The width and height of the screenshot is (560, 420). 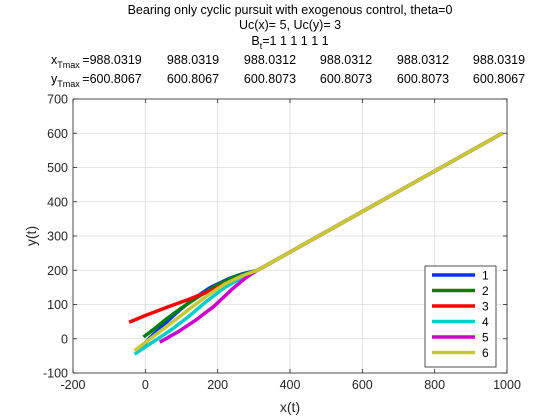 I want to click on x-tick-label: 600, so click(x=362, y=385).